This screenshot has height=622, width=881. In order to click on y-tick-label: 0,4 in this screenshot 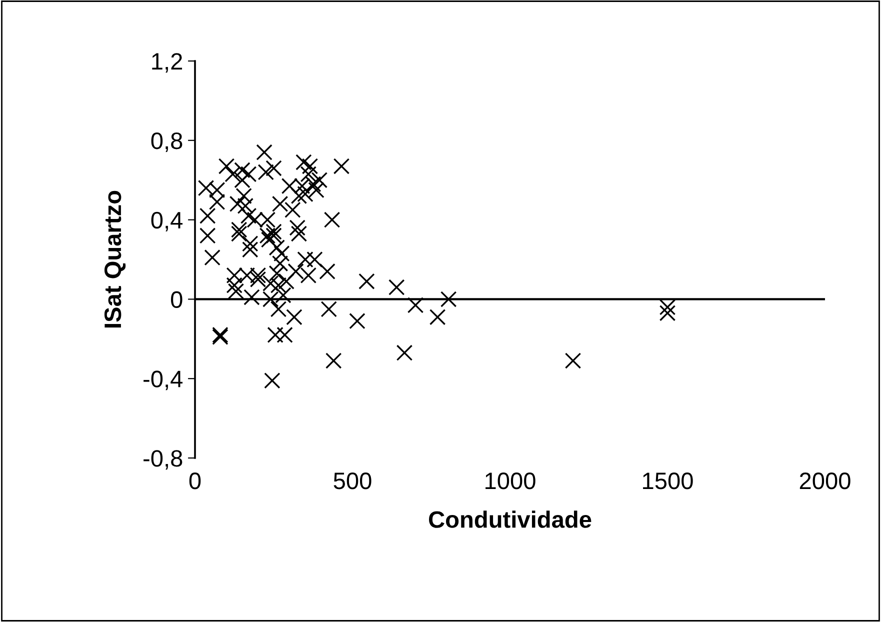, I will do `click(167, 222)`.